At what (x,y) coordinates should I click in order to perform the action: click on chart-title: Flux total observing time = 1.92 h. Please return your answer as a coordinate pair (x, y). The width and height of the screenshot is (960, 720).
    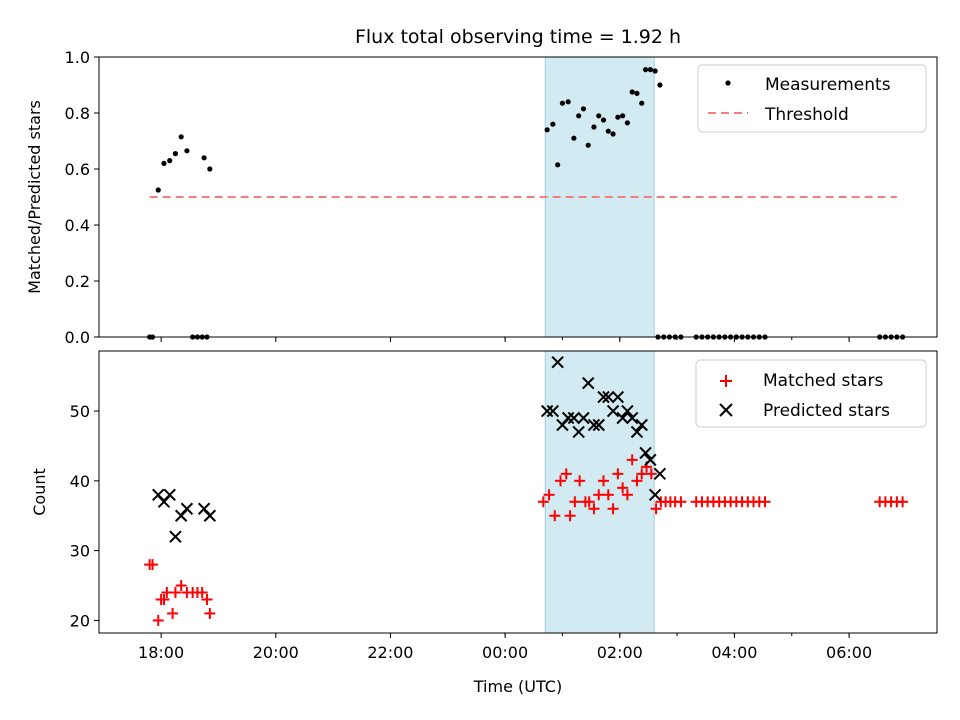
    Looking at the image, I should click on (518, 37).